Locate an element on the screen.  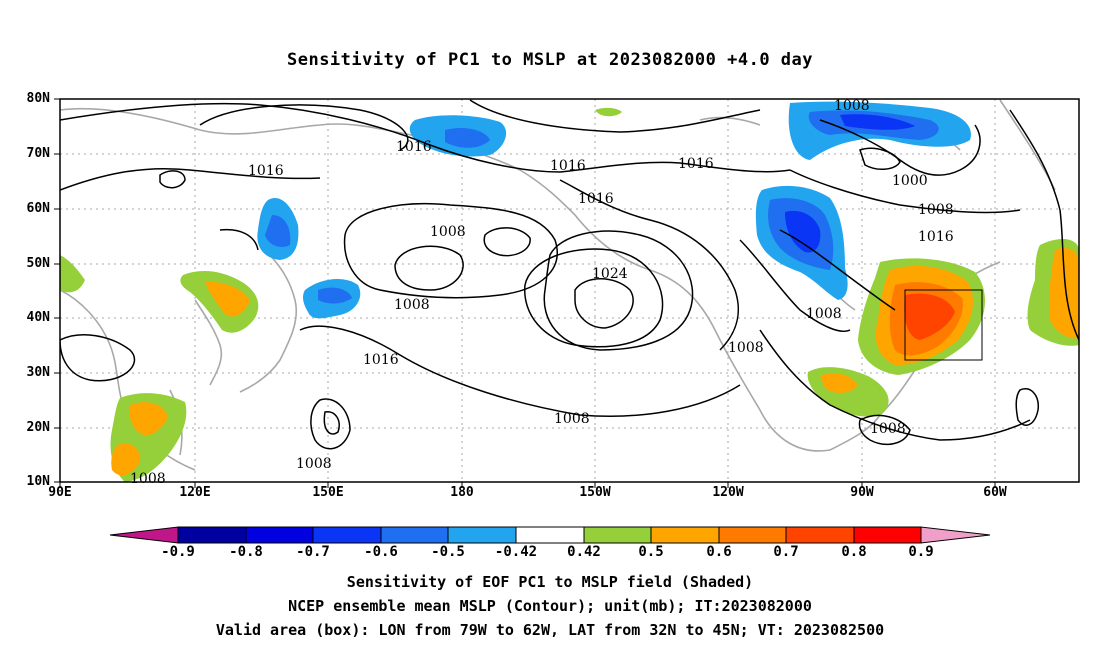
colorbar-tick-label: -0.7 is located at coordinates (313, 552).